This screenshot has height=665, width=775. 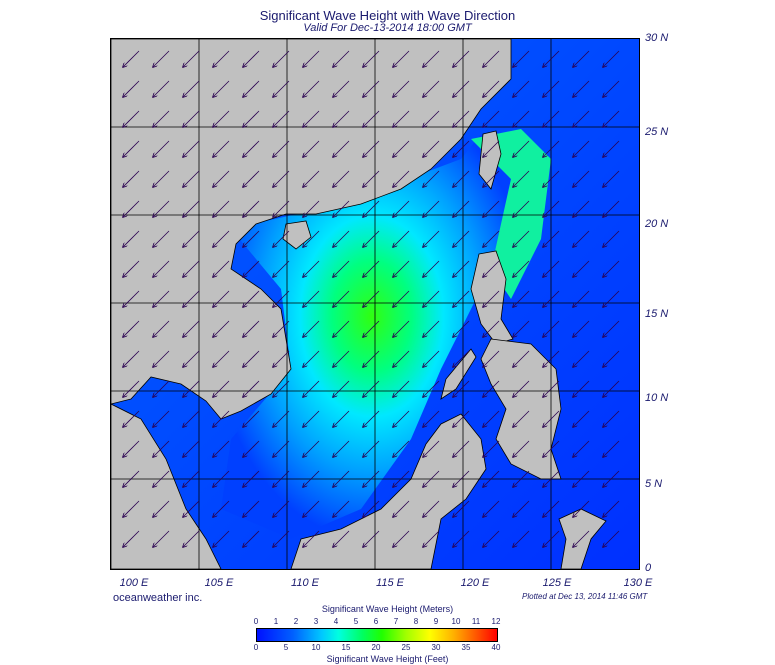 I want to click on colorbar-tick: 10, so click(x=316, y=647).